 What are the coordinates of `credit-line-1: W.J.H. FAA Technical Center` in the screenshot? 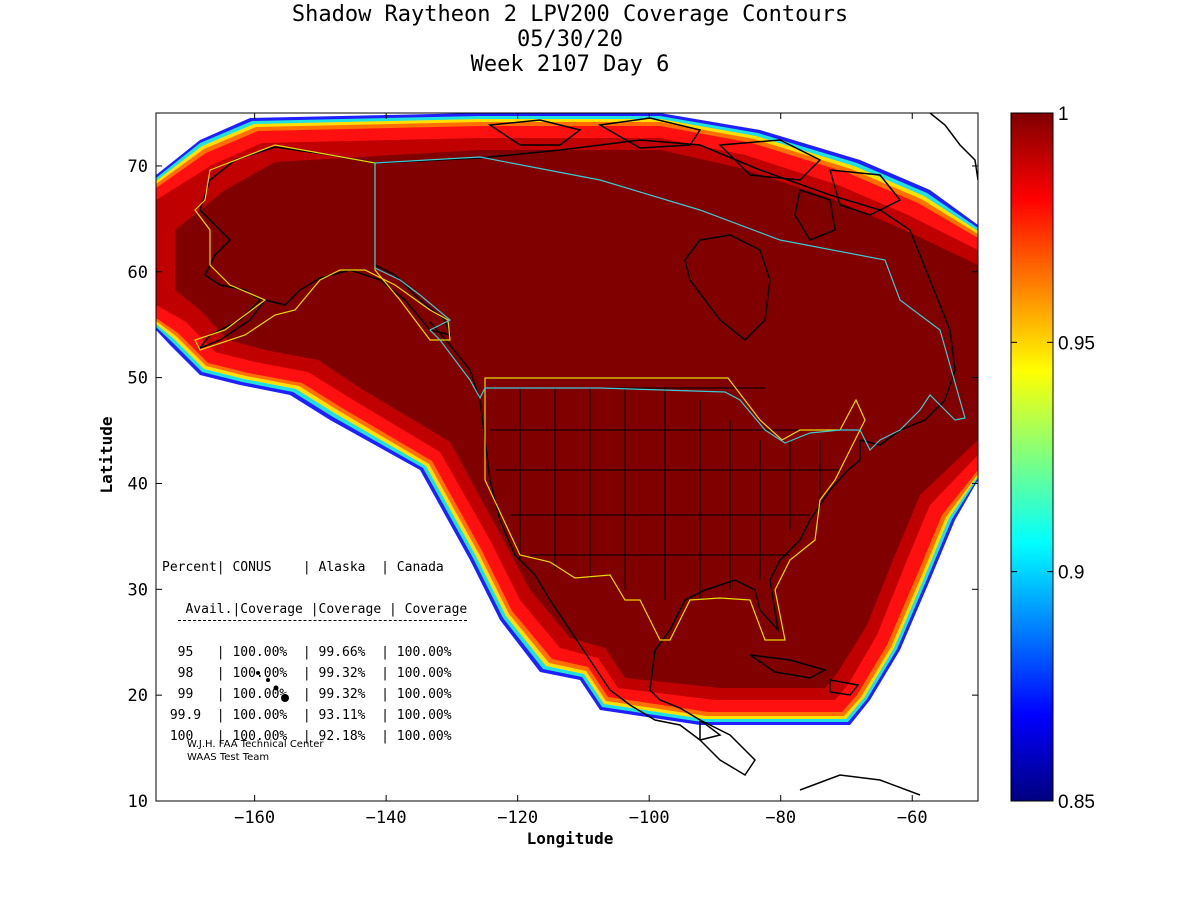 It's located at (255, 744).